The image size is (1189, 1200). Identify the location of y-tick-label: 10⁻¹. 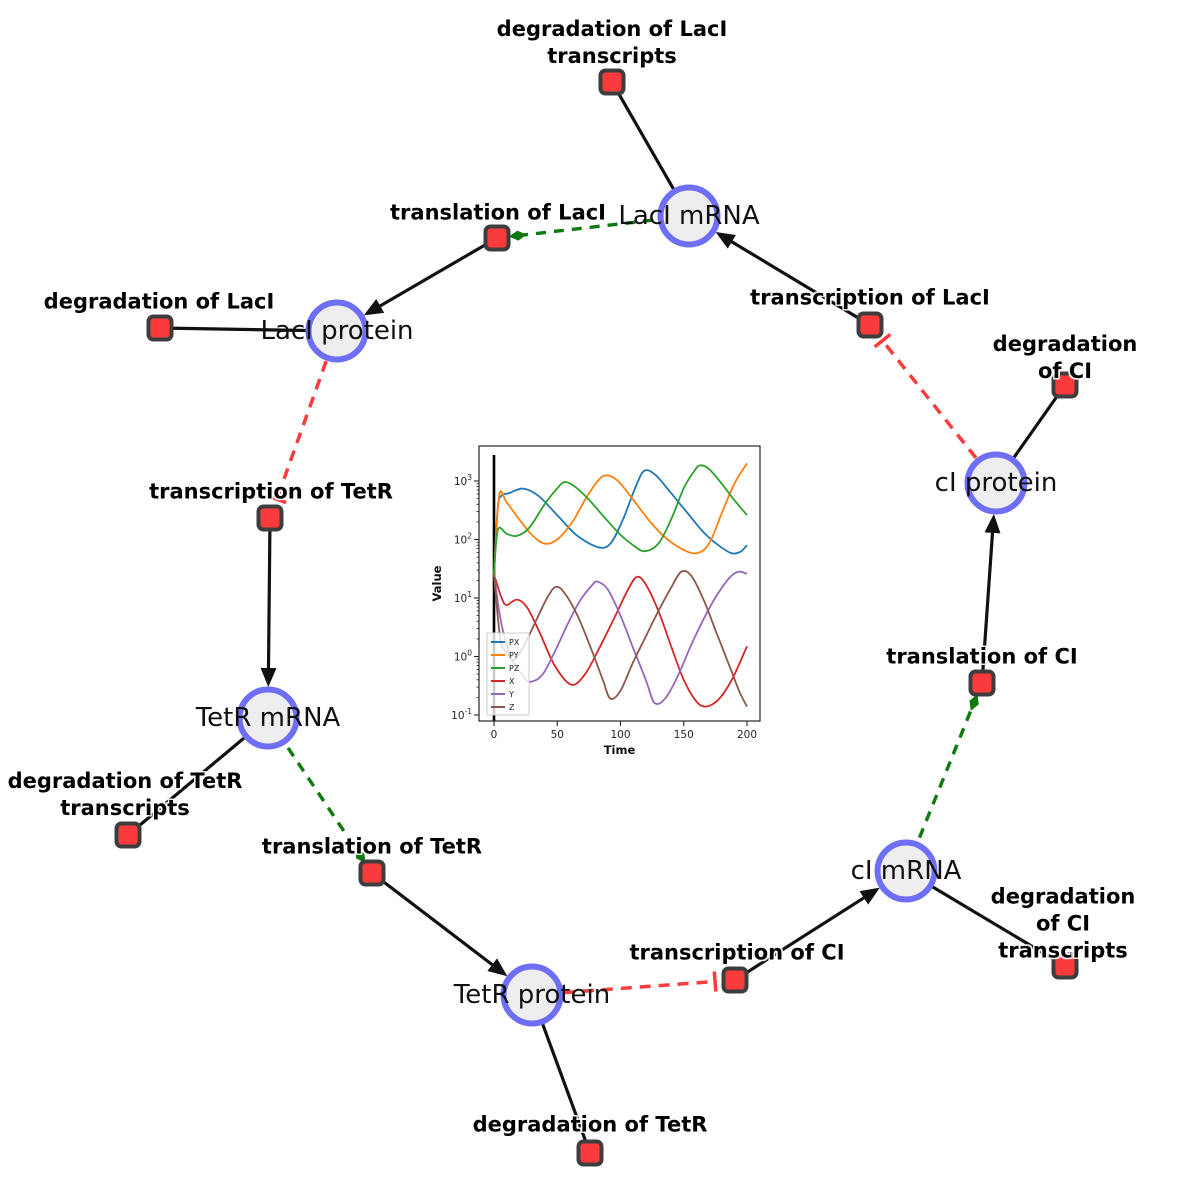
(461, 714).